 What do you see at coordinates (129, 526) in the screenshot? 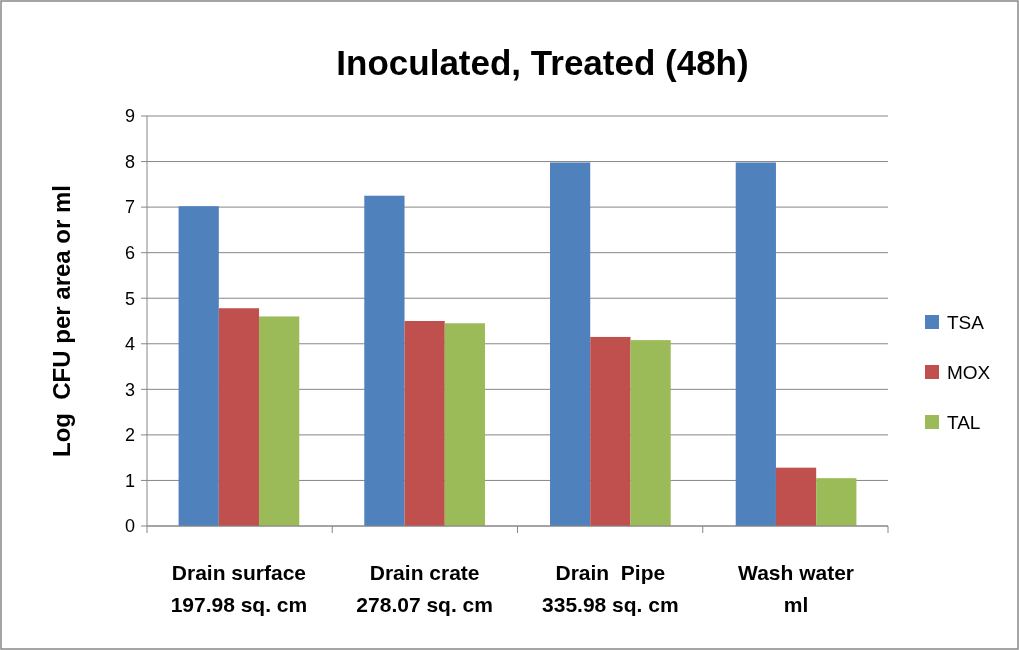
I see `y-tick-label: 0` at bounding box center [129, 526].